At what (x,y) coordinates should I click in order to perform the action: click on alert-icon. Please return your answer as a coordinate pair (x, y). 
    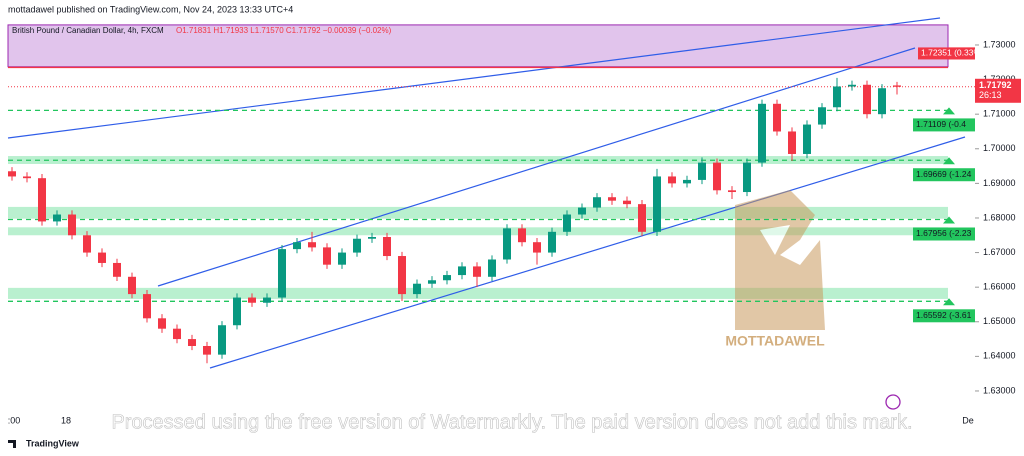
    Looking at the image, I should click on (893, 402).